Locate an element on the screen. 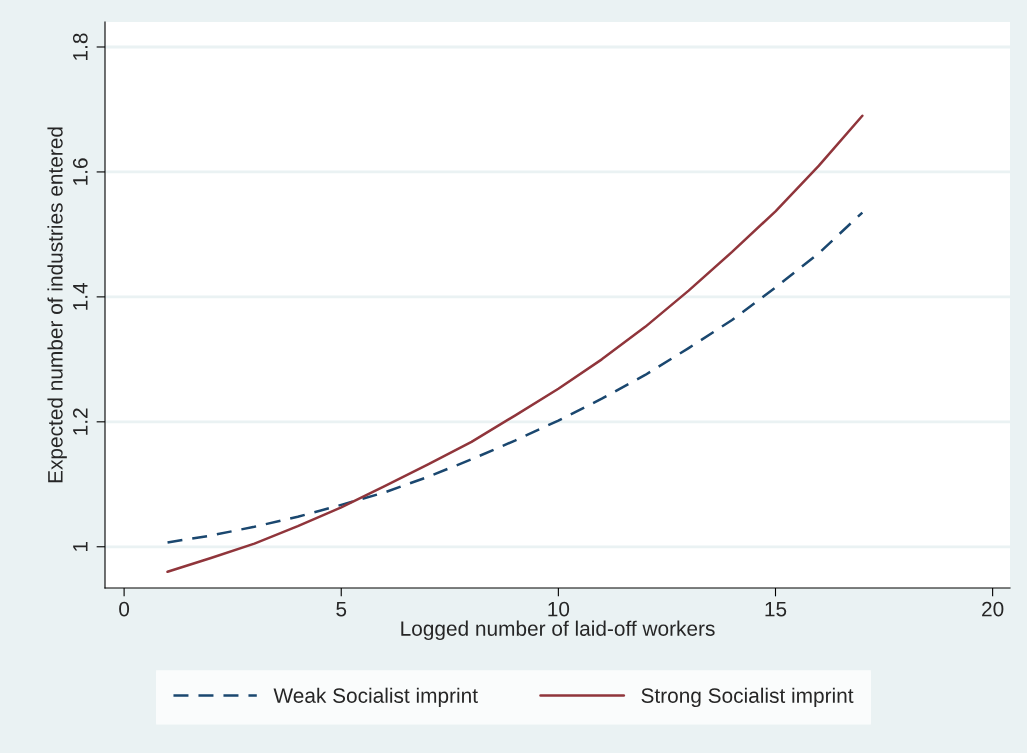  y-tick-label: 1.6 is located at coordinates (80, 171).